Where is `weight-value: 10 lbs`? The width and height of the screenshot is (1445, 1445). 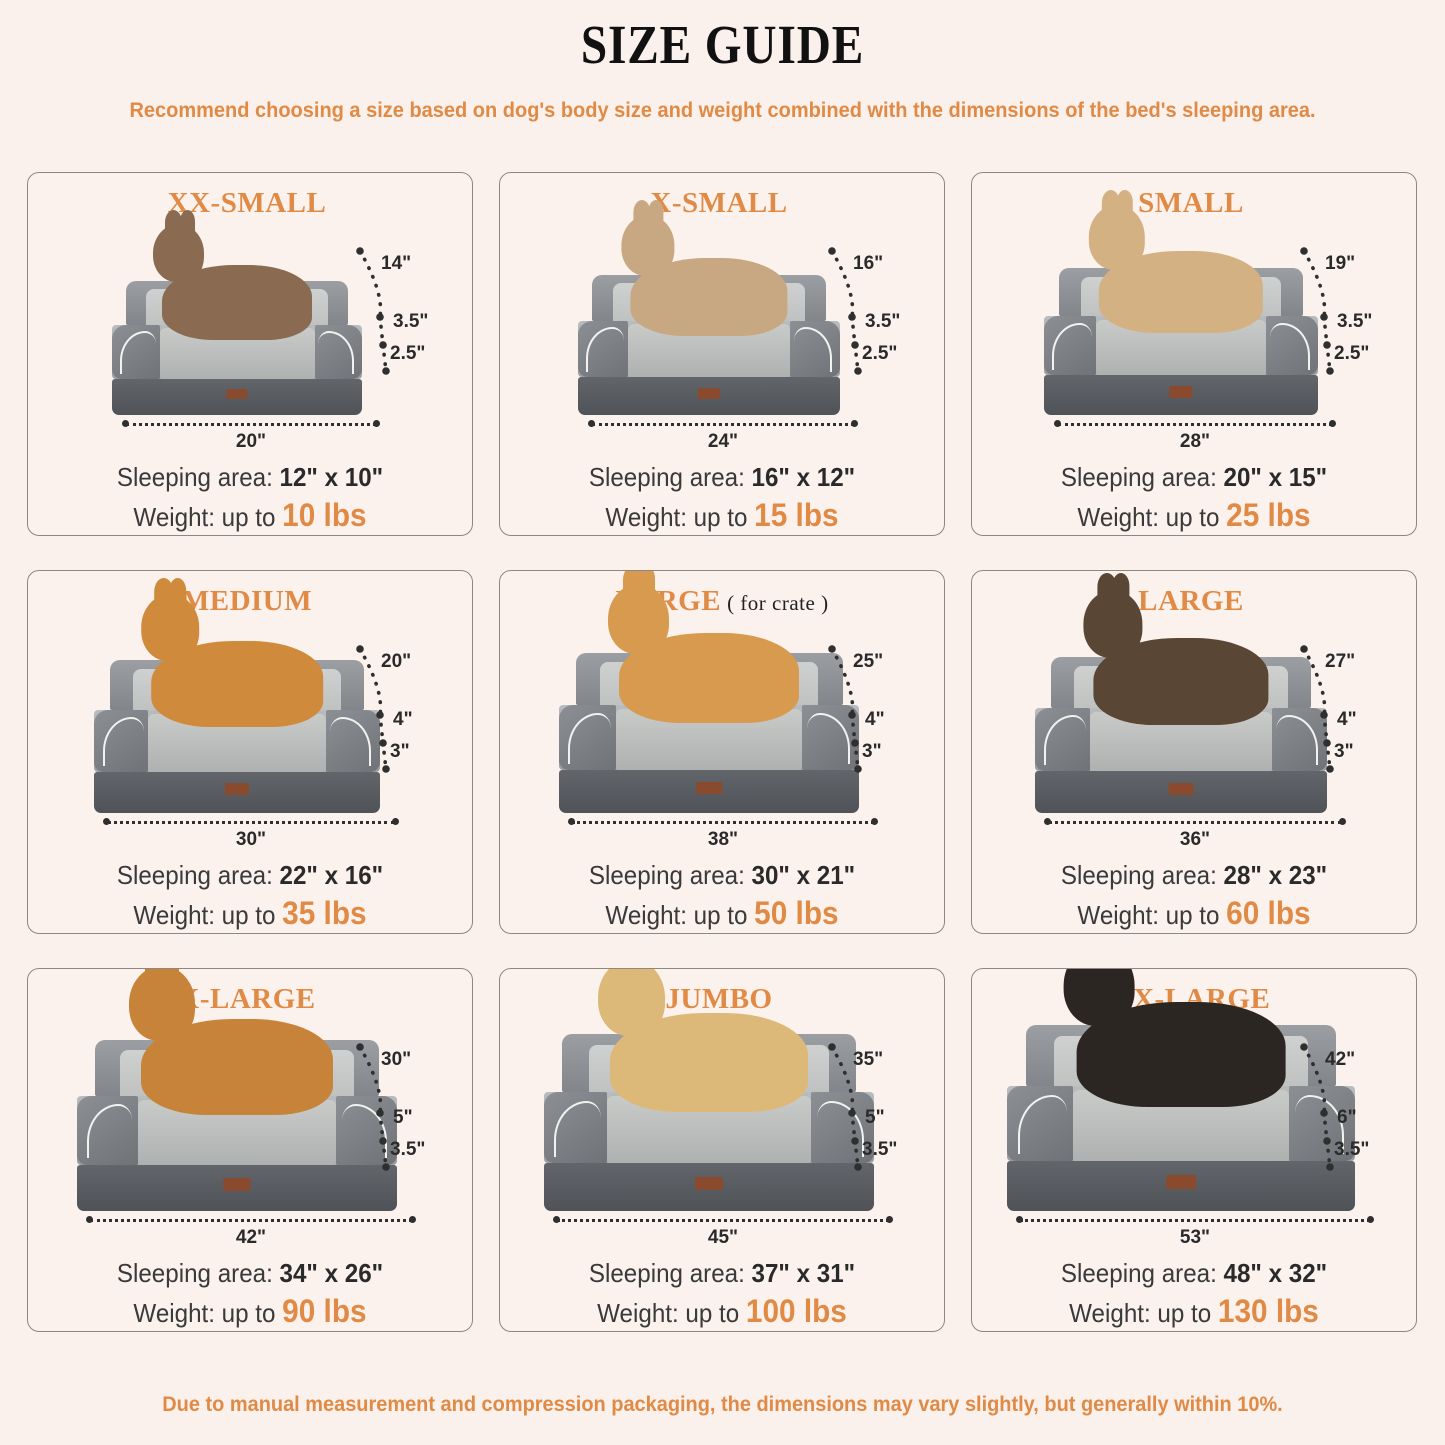
weight-value: 10 lbs is located at coordinates (324, 515).